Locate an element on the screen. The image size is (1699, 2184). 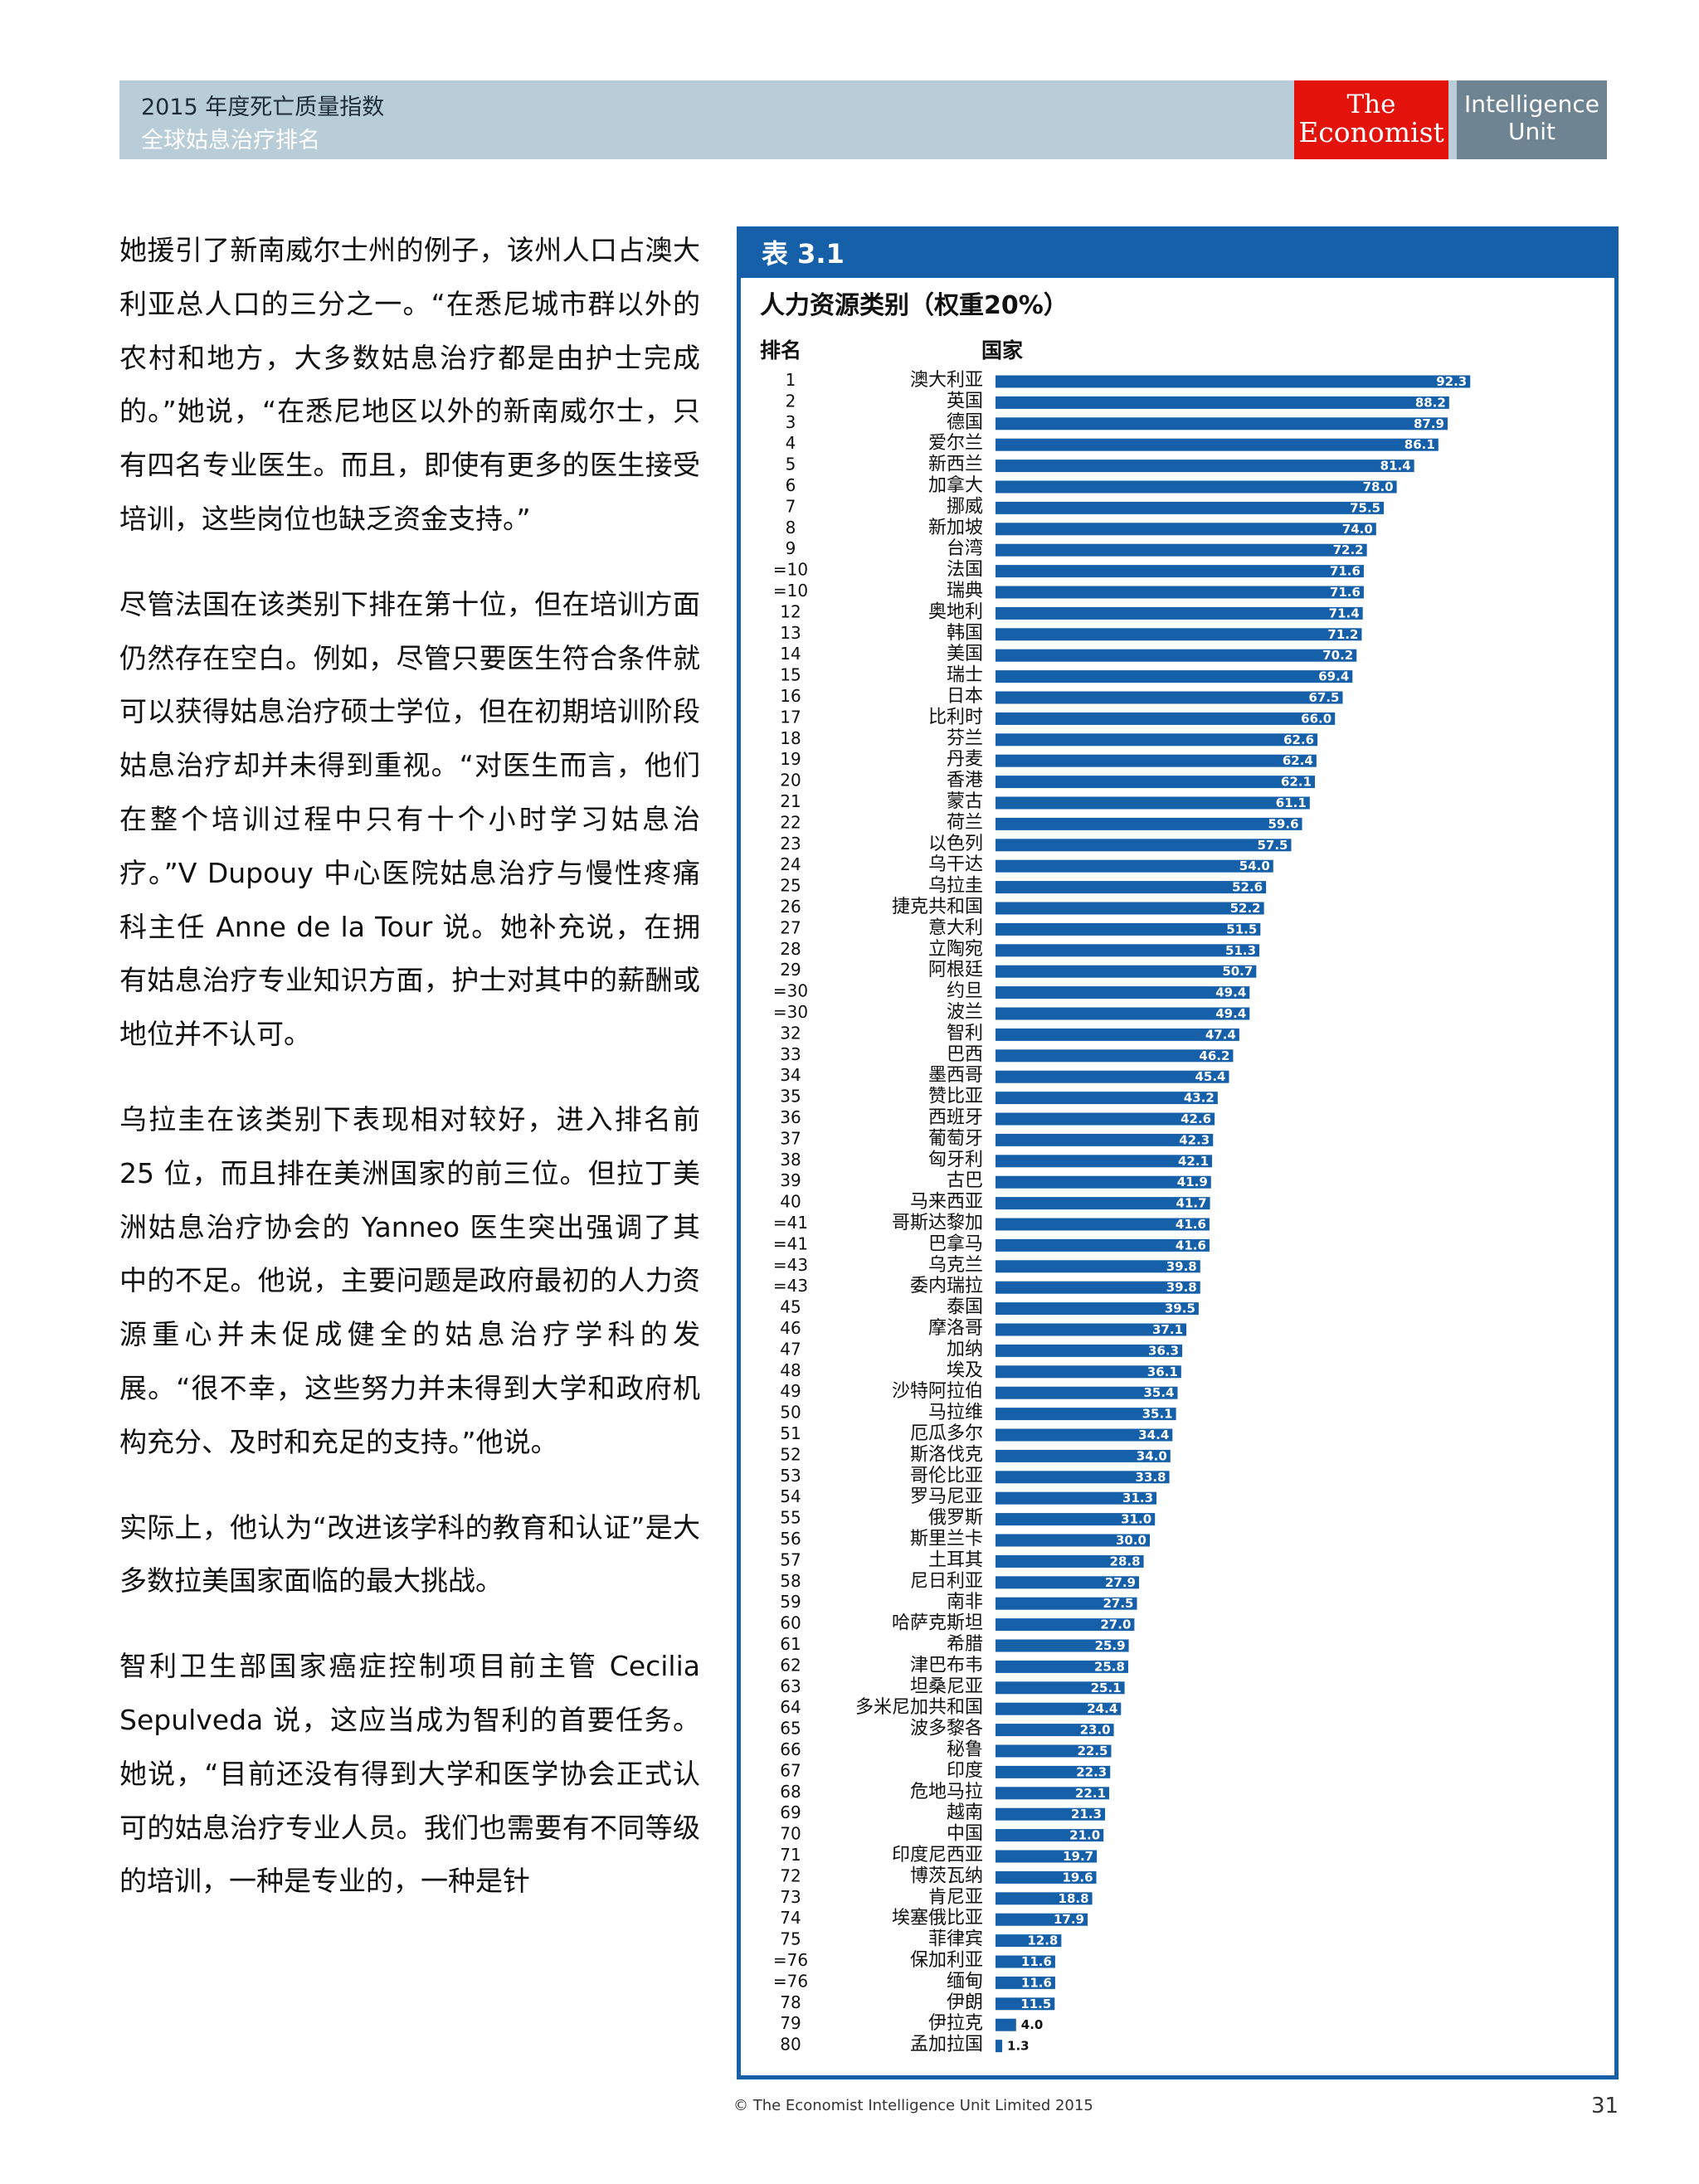
rank-label: 18 is located at coordinates (790, 738).